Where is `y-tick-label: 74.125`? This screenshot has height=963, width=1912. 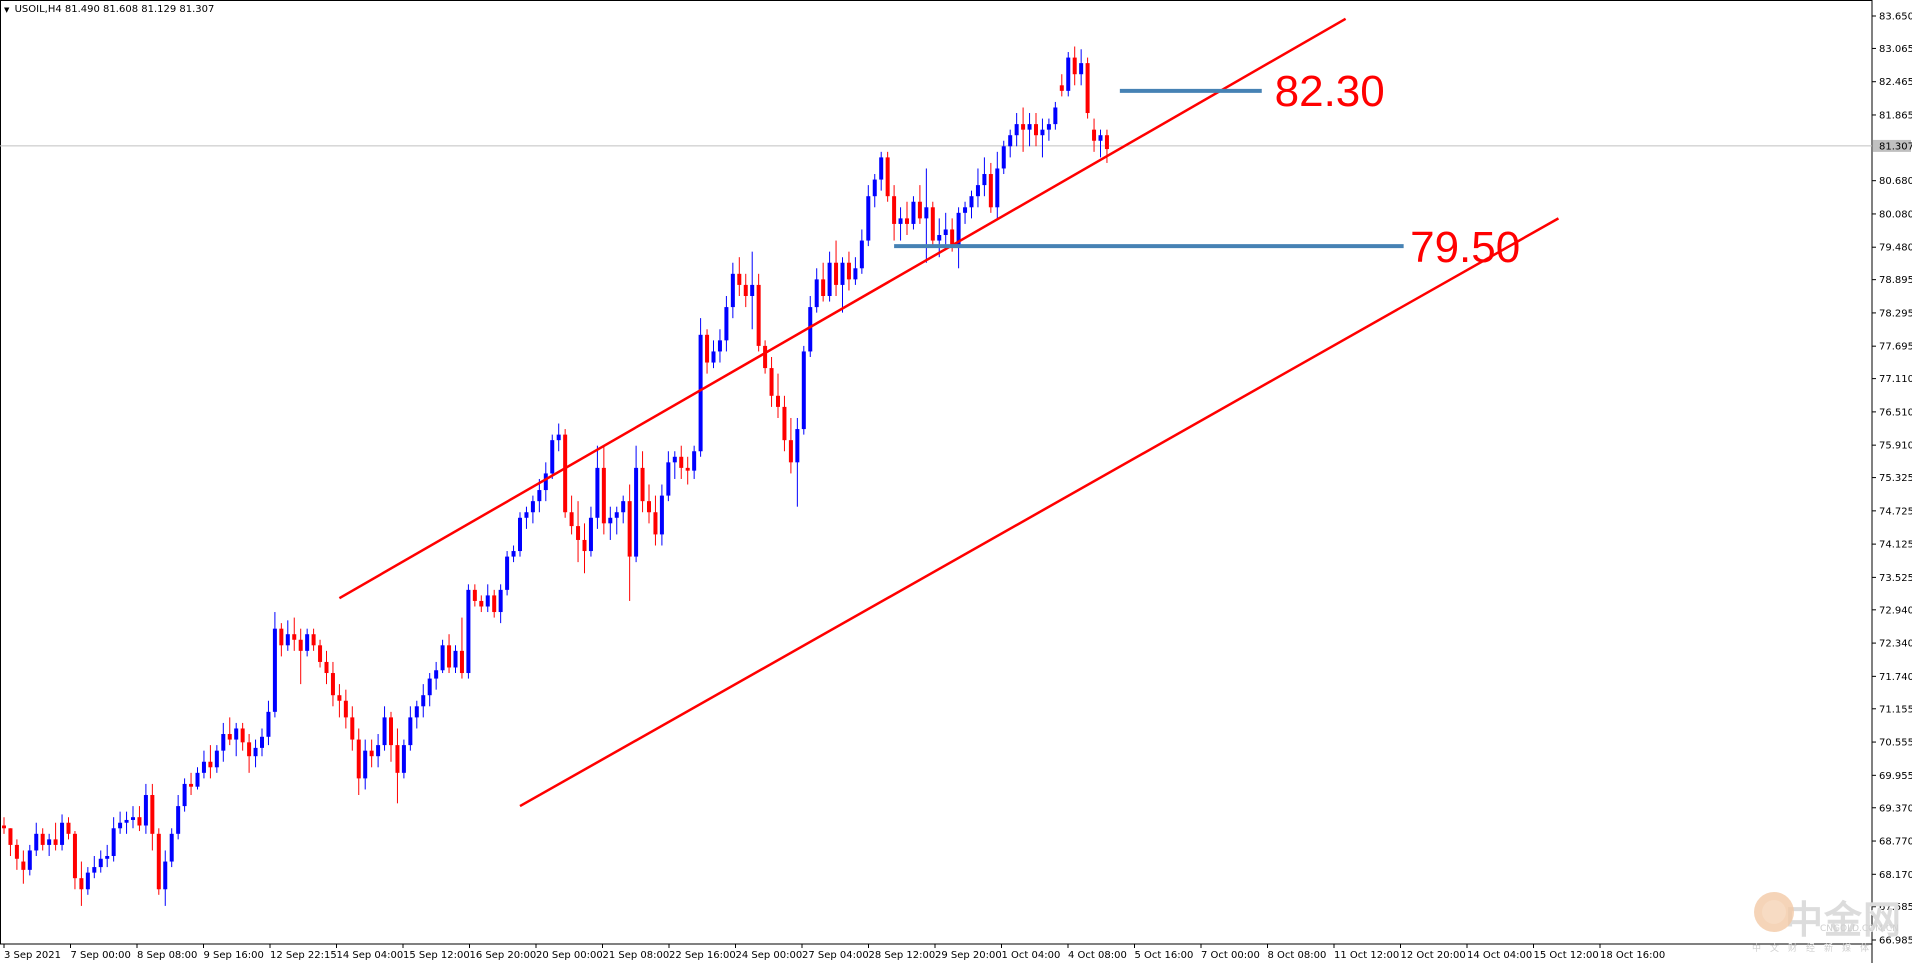 y-tick-label: 74.125 is located at coordinates (1895, 545).